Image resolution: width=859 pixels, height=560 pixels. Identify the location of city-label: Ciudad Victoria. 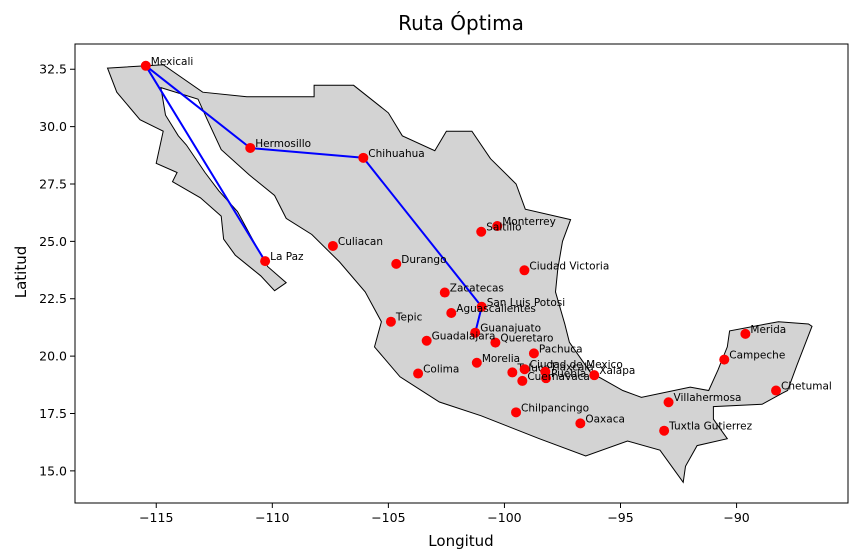
(569, 266).